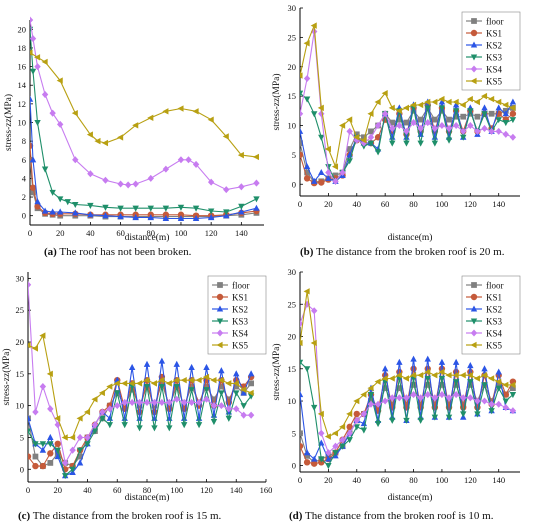 This screenshot has height=531, width=550. Describe the element at coordinates (22, 29) in the screenshot. I see `y-tick-label: 20` at that location.